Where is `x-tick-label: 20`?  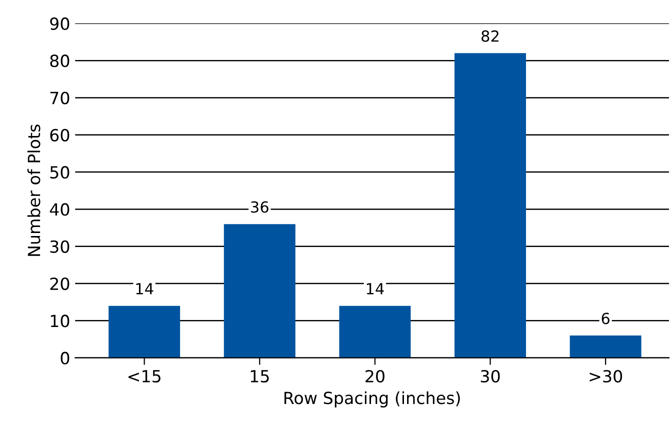
x-tick-label: 20 is located at coordinates (375, 376).